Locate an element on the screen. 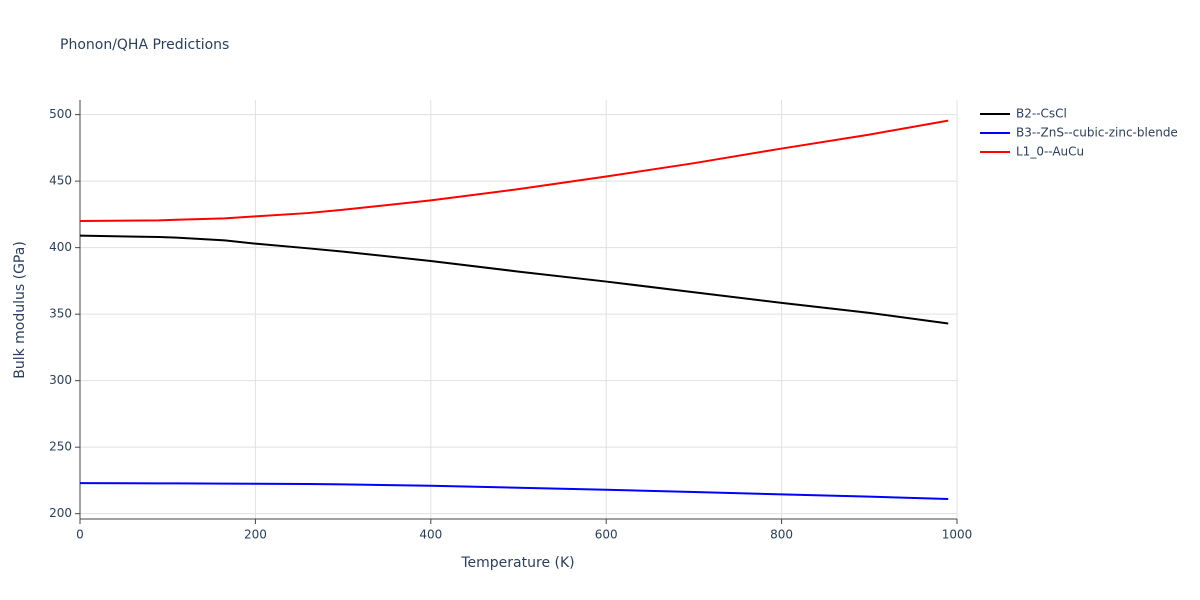  y-tick-label: 350 is located at coordinates (60, 314).